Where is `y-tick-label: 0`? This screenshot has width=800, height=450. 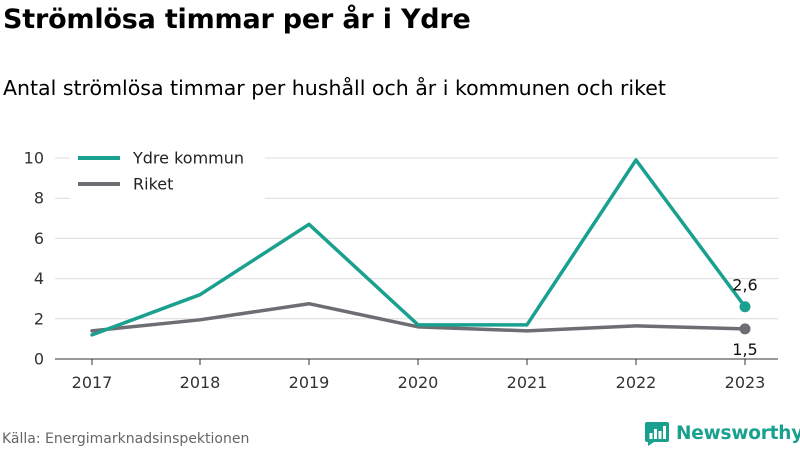
y-tick-label: 0 is located at coordinates (39, 359).